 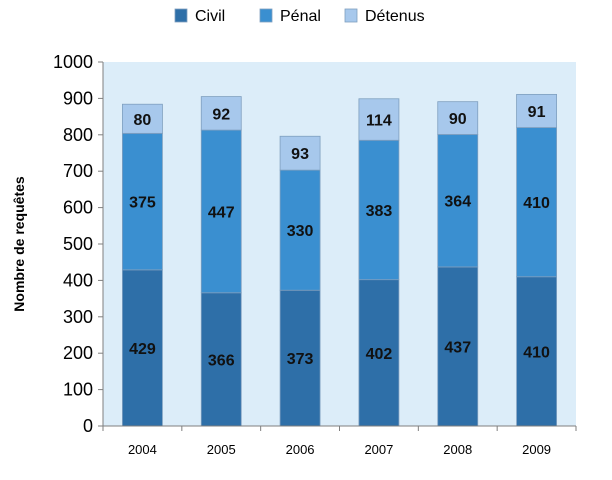 I want to click on legend-label: Pénal, so click(x=300, y=16).